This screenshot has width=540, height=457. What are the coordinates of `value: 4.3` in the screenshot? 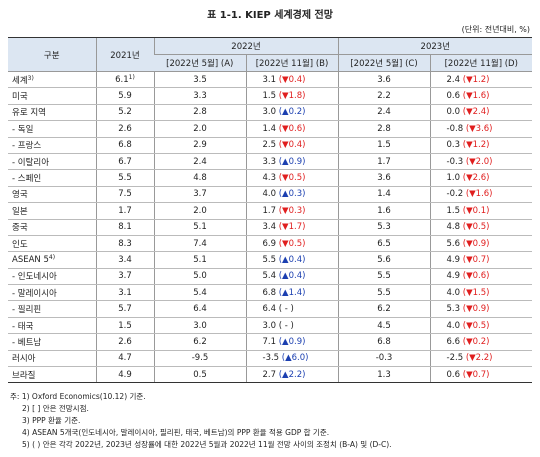 It's located at (269, 178).